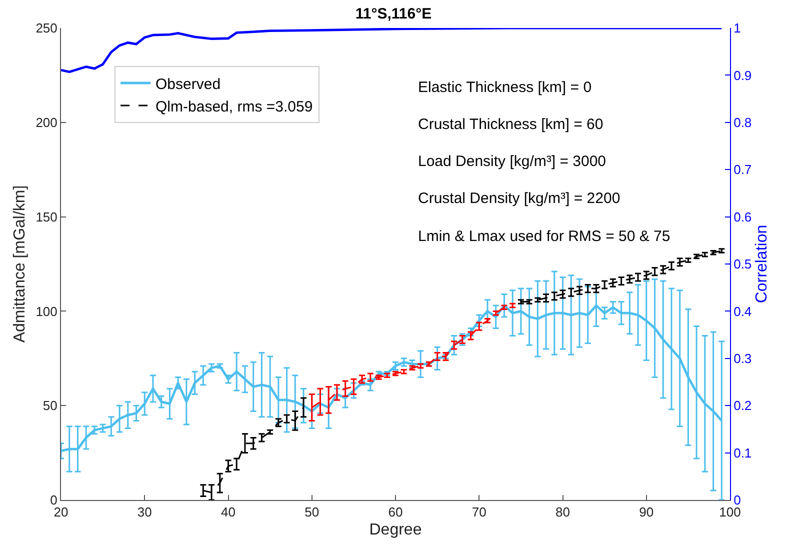 The width and height of the screenshot is (787, 548). What do you see at coordinates (312, 512) in the screenshot?
I see `x-tick-label: 50` at bounding box center [312, 512].